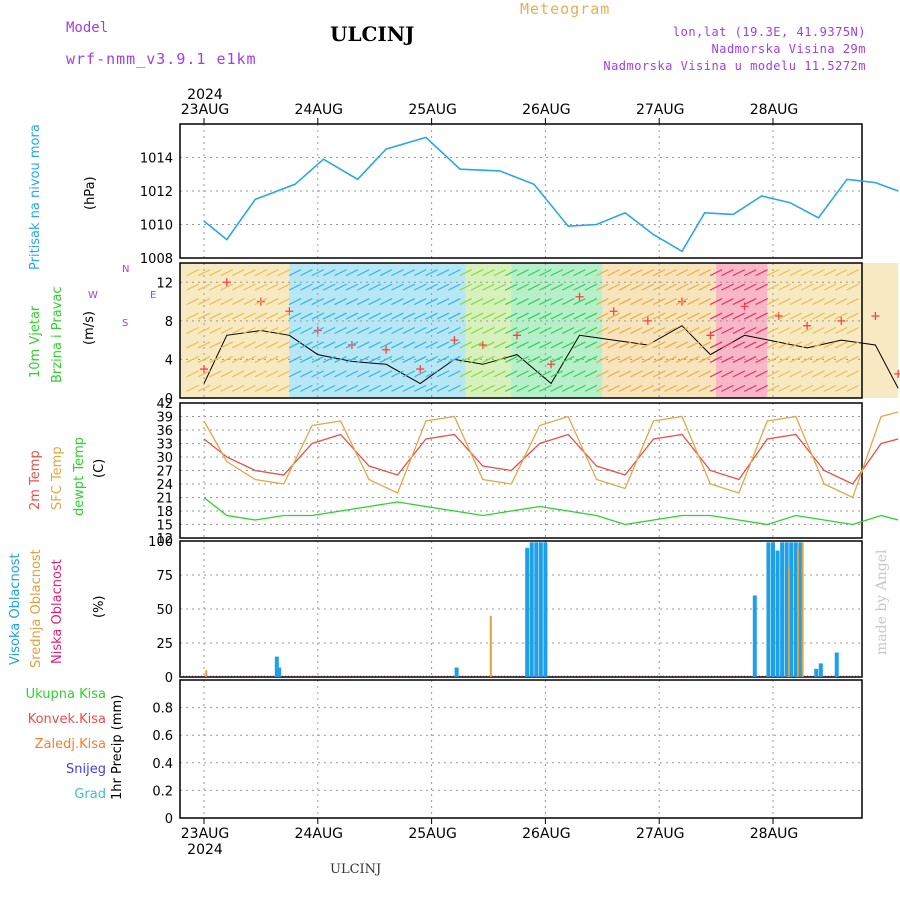  Describe the element at coordinates (774, 110) in the screenshot. I see `top-day-label-5: 28AUG` at that location.